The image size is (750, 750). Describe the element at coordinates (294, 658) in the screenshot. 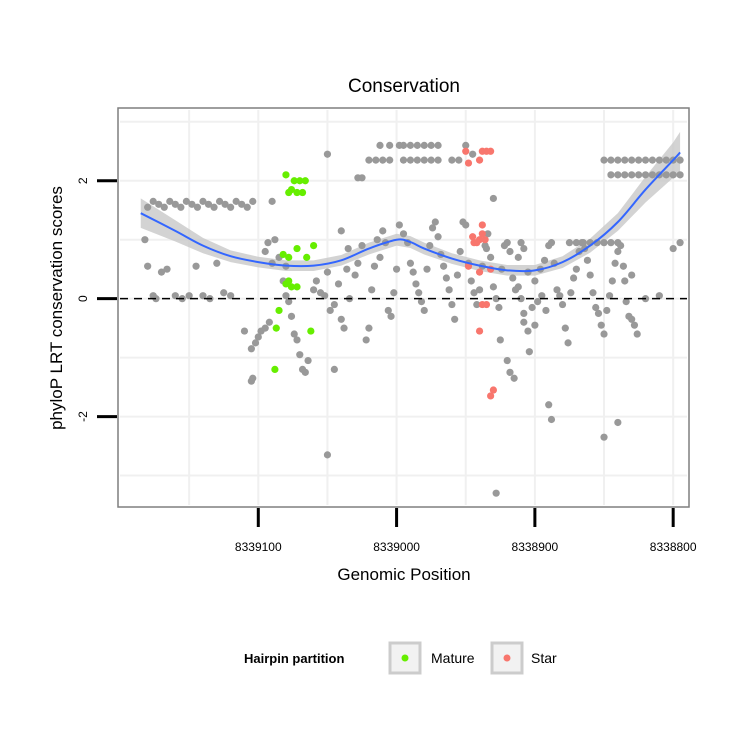

I see `legend-title: Hairpin partition` at that location.